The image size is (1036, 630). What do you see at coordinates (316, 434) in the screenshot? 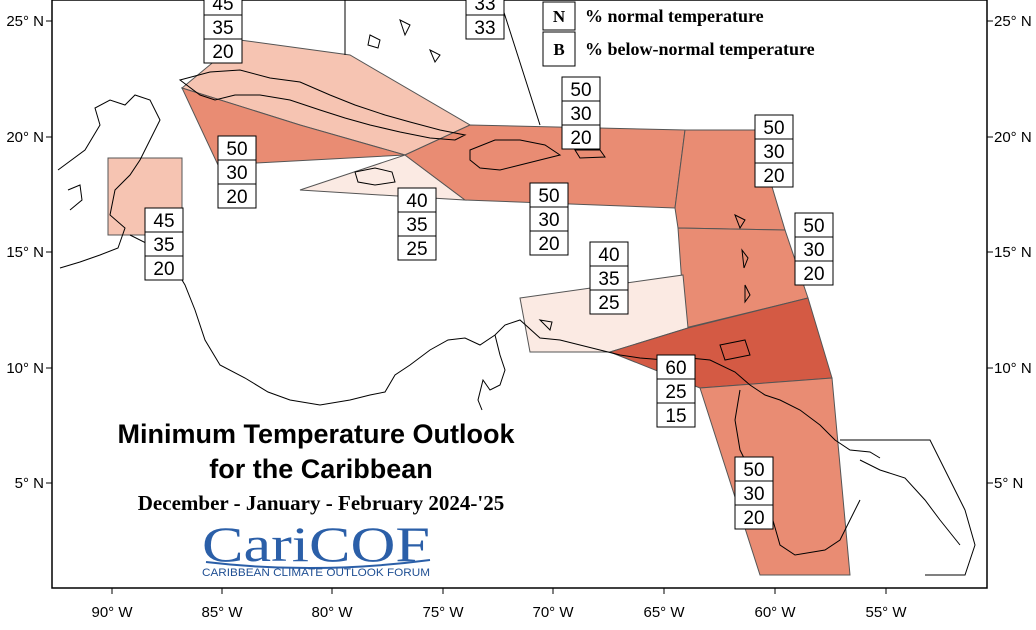
I see `map-title: Minimum Temperature Outlook` at bounding box center [316, 434].